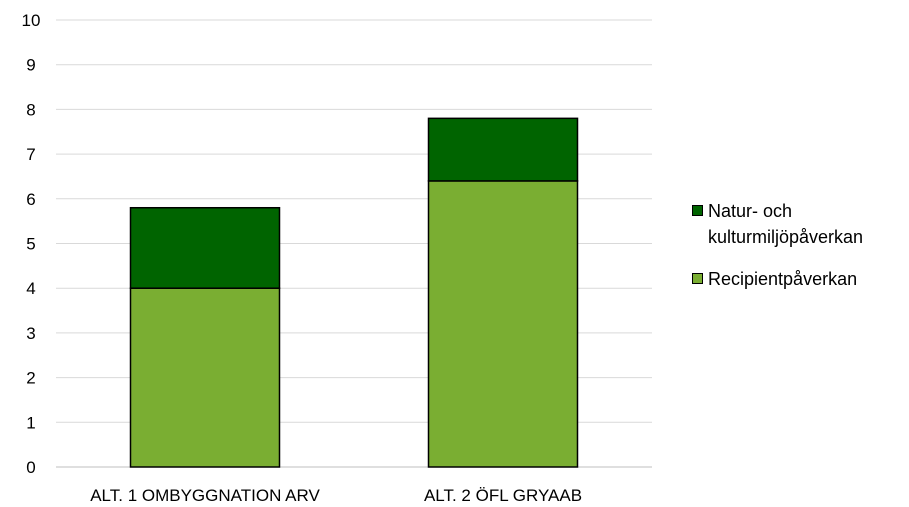  Describe the element at coordinates (30, 109) in the screenshot. I see `y-tick-label: 8` at that location.